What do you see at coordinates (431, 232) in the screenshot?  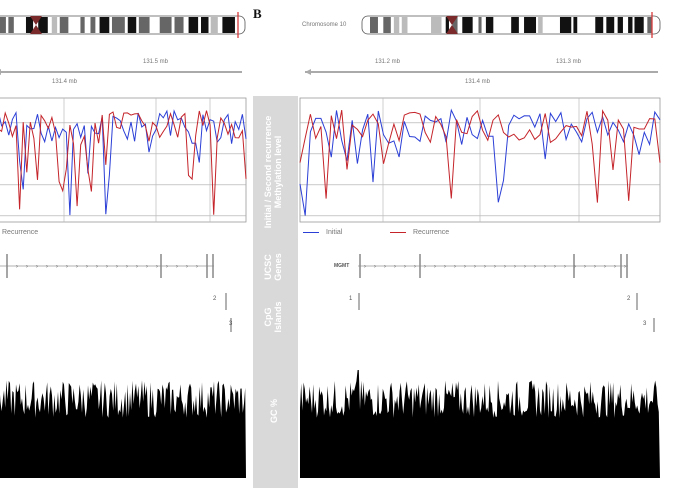 I see `legend-recurrence: Recurrence` at bounding box center [431, 232].